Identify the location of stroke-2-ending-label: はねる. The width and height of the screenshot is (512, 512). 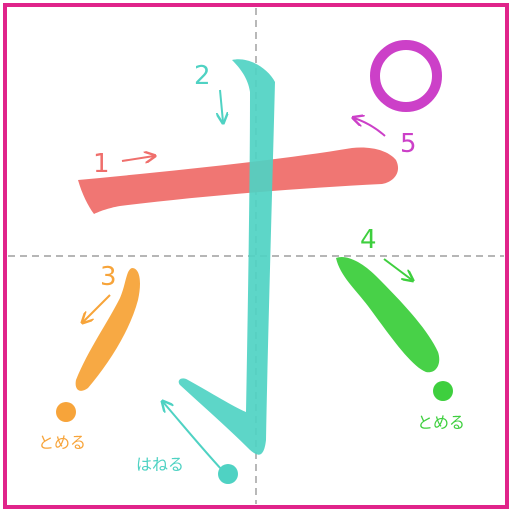
(160, 464).